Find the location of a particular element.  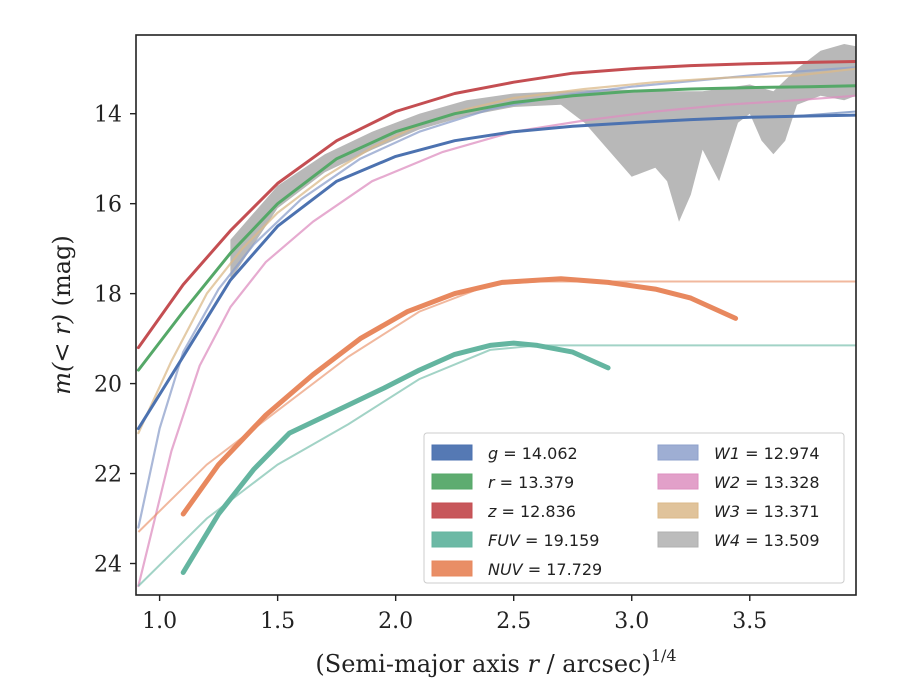

legend-item-w4: W4 = 13.509 is located at coordinates (738, 540).